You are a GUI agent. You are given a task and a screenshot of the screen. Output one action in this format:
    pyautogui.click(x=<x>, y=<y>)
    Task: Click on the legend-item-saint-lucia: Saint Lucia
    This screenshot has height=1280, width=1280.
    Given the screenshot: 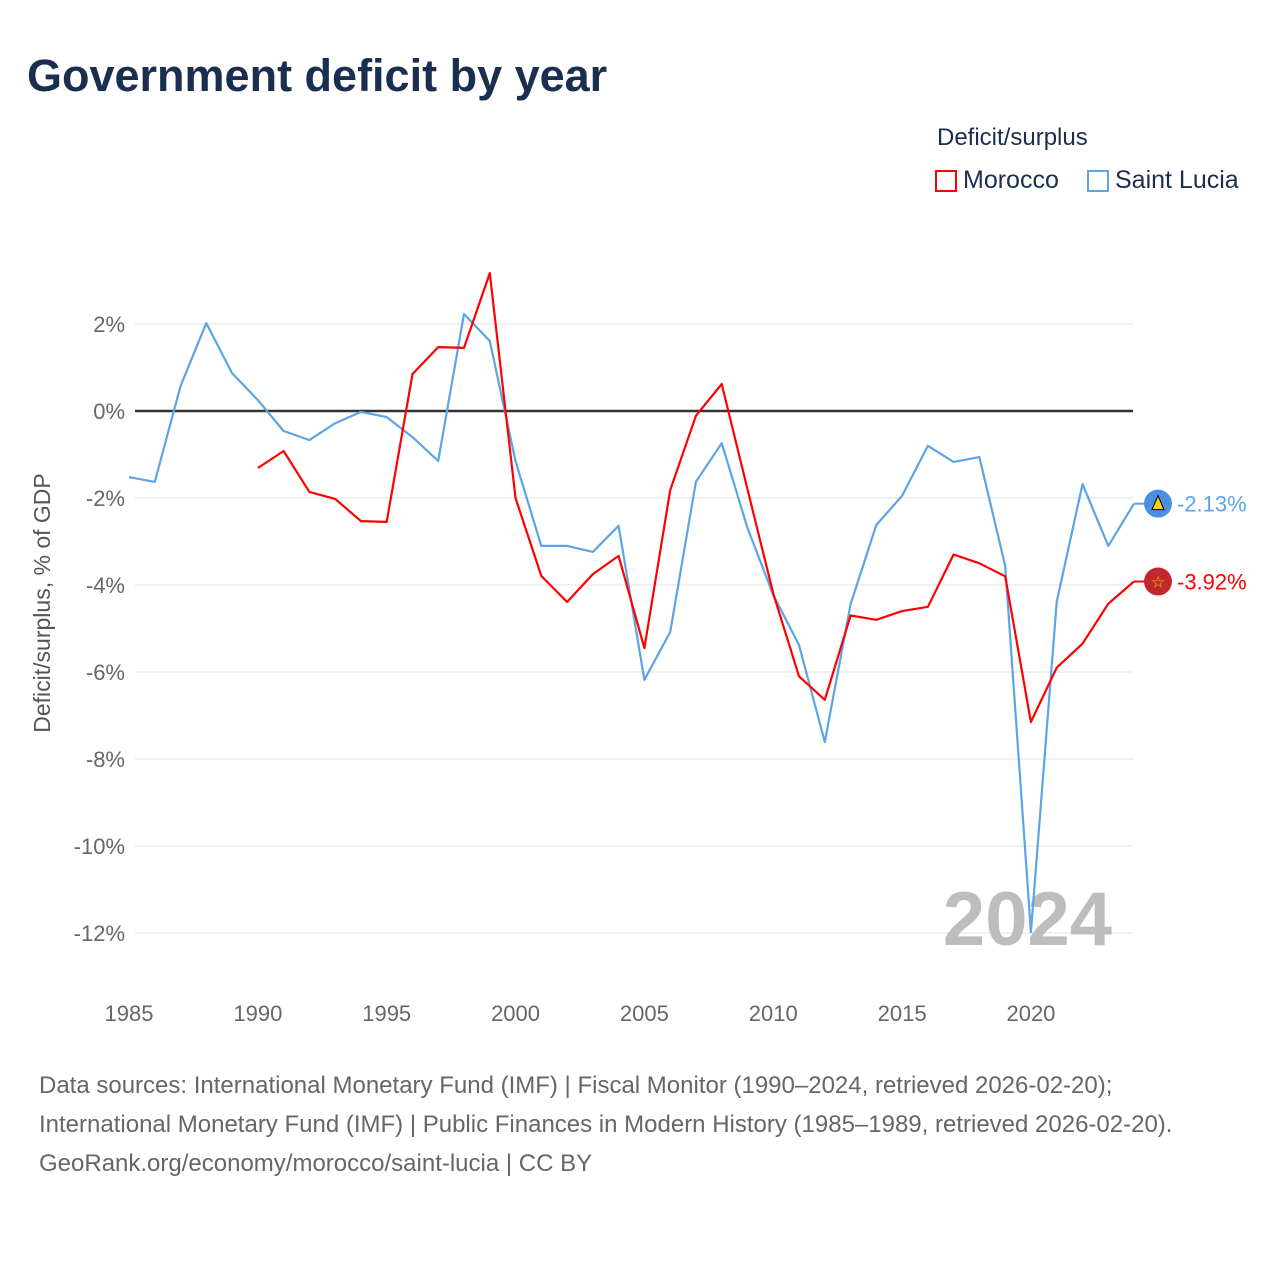 What is the action you would take?
    pyautogui.click(x=1163, y=180)
    